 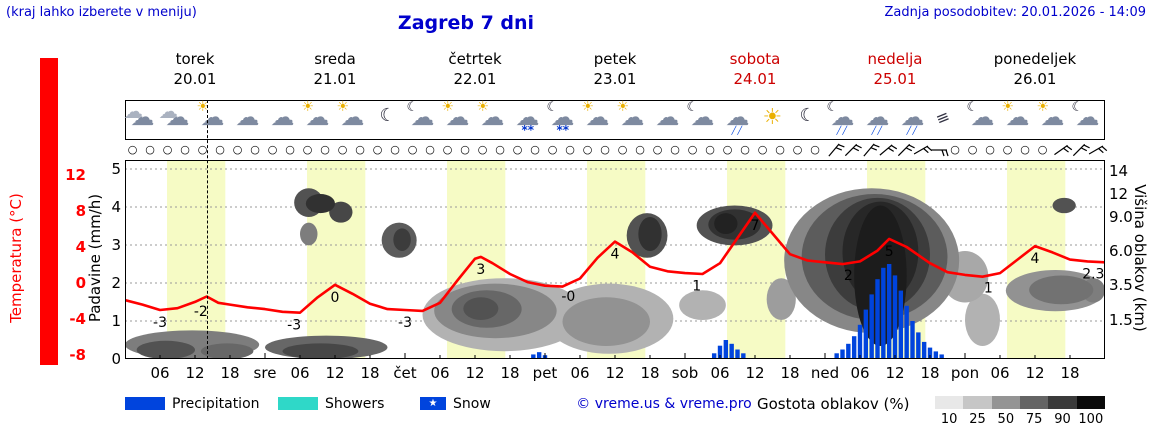 What do you see at coordinates (664, 404) in the screenshot?
I see `copyright-link: © vreme.us & vreme.pro` at bounding box center [664, 404].